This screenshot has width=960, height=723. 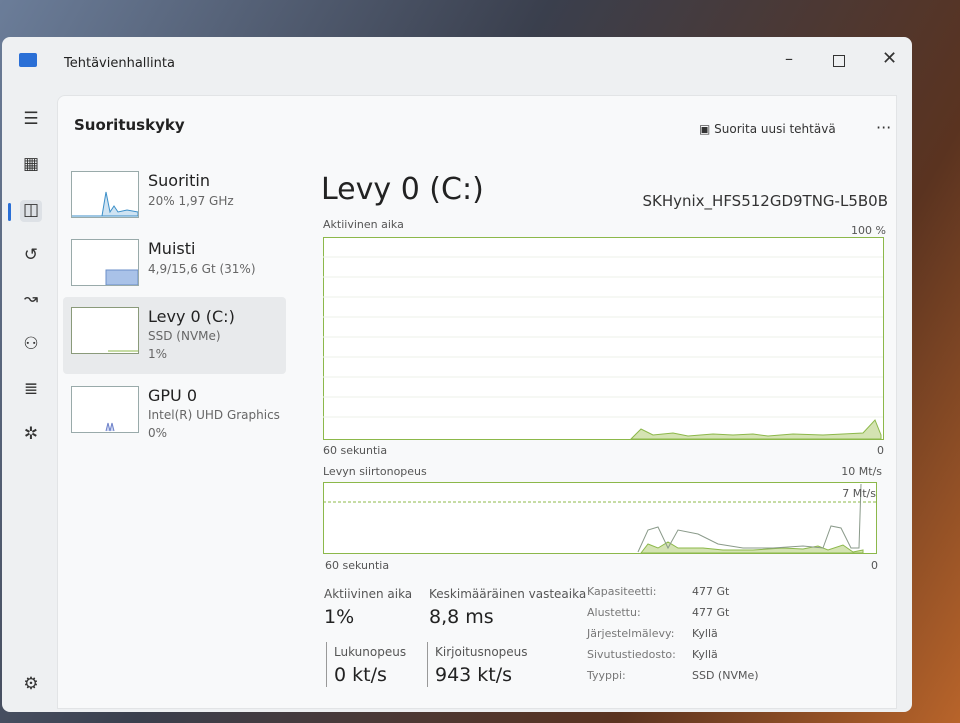 I want to click on property-value: SSD (NVMe), so click(x=725, y=675).